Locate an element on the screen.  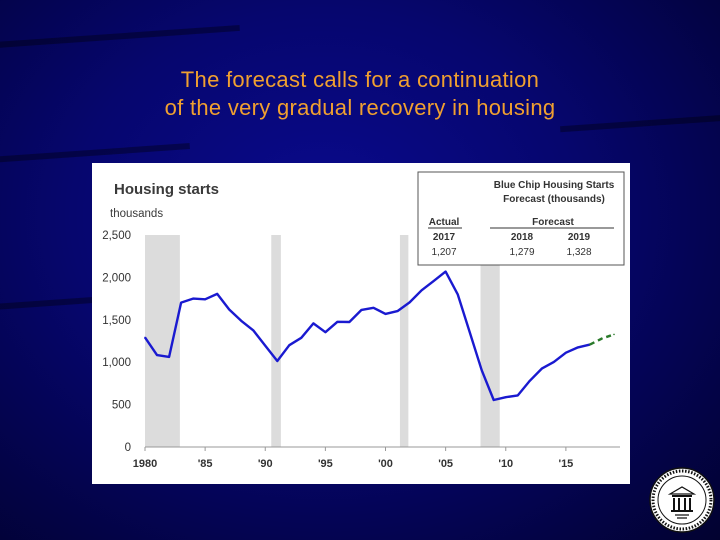
x-tick-label: '00 is located at coordinates (385, 464).